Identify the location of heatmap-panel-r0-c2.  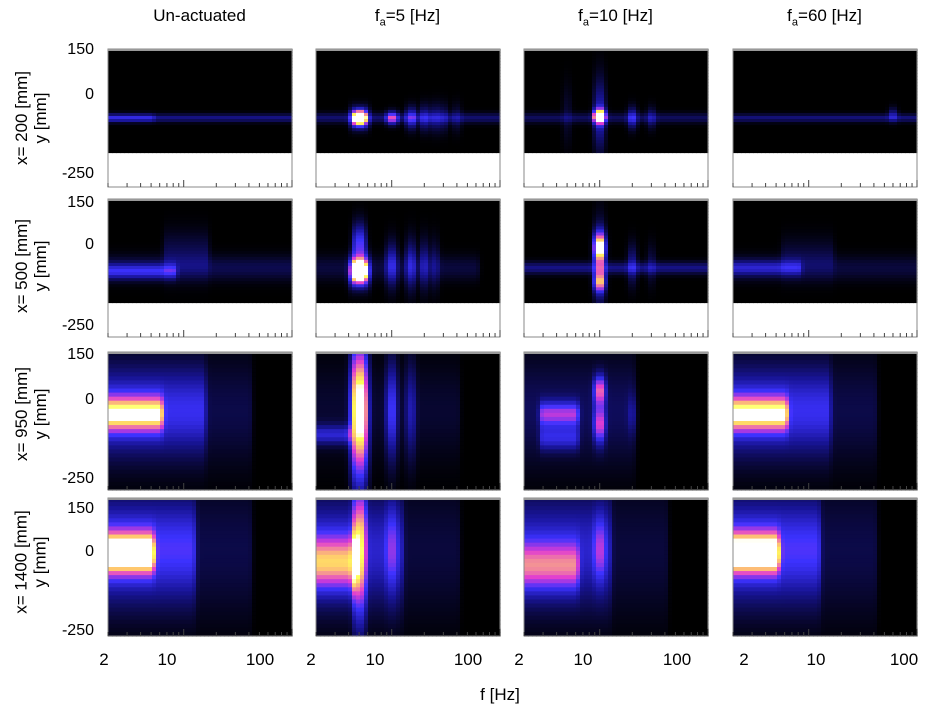
(616, 118).